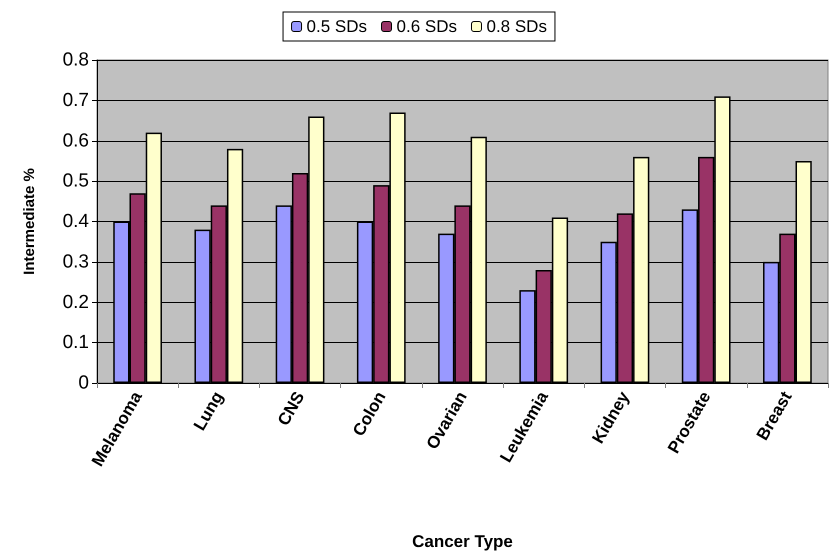 Image resolution: width=838 pixels, height=556 pixels. What do you see at coordinates (516, 26) in the screenshot?
I see `legend-label: 0.8 SDs` at bounding box center [516, 26].